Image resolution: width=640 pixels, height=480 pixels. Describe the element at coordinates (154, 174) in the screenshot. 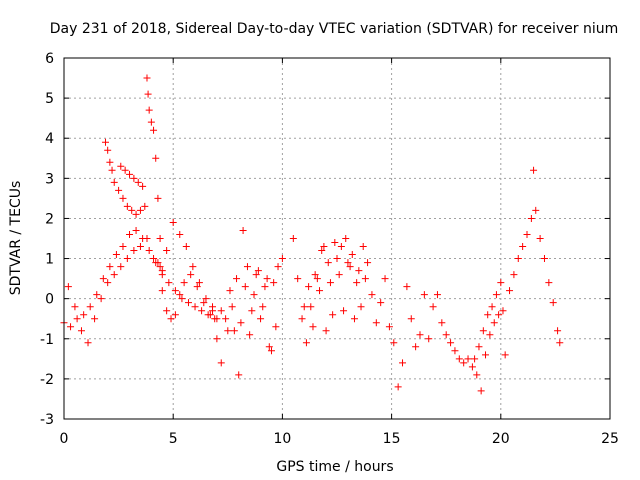

I see `series-track-e` at that location.